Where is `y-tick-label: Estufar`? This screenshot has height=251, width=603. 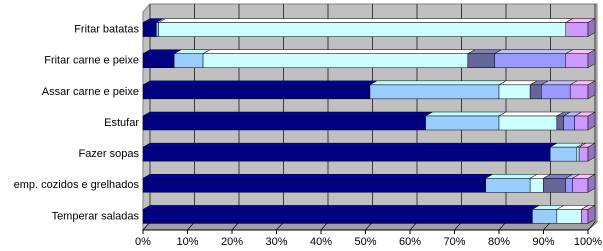
y-tick-label: Estufar is located at coordinates (121, 123).